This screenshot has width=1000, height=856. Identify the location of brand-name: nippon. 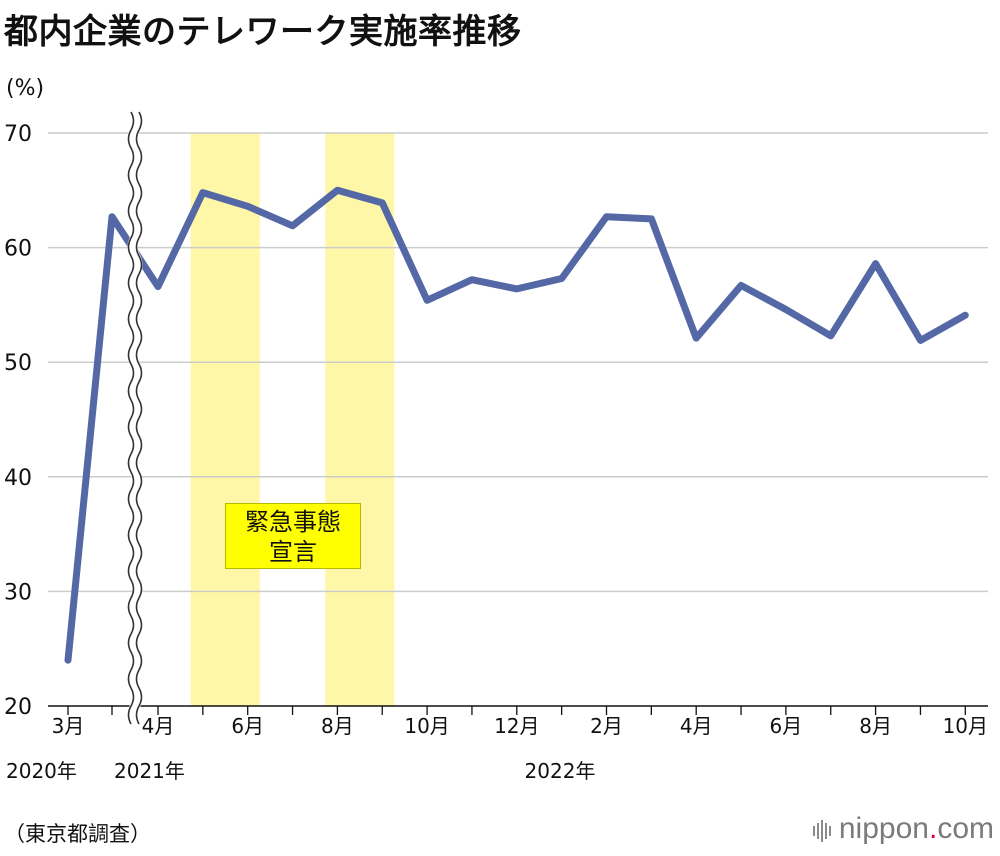
(883, 828).